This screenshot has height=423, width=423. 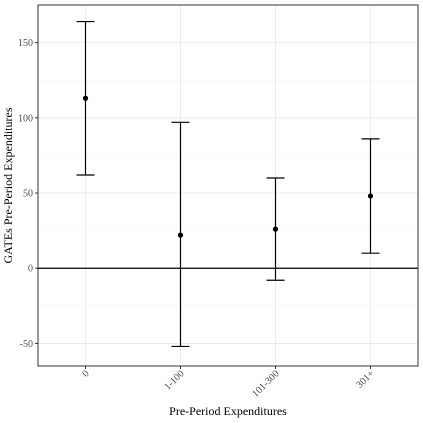 I want to click on x-tick-label: 0, so click(x=85, y=373).